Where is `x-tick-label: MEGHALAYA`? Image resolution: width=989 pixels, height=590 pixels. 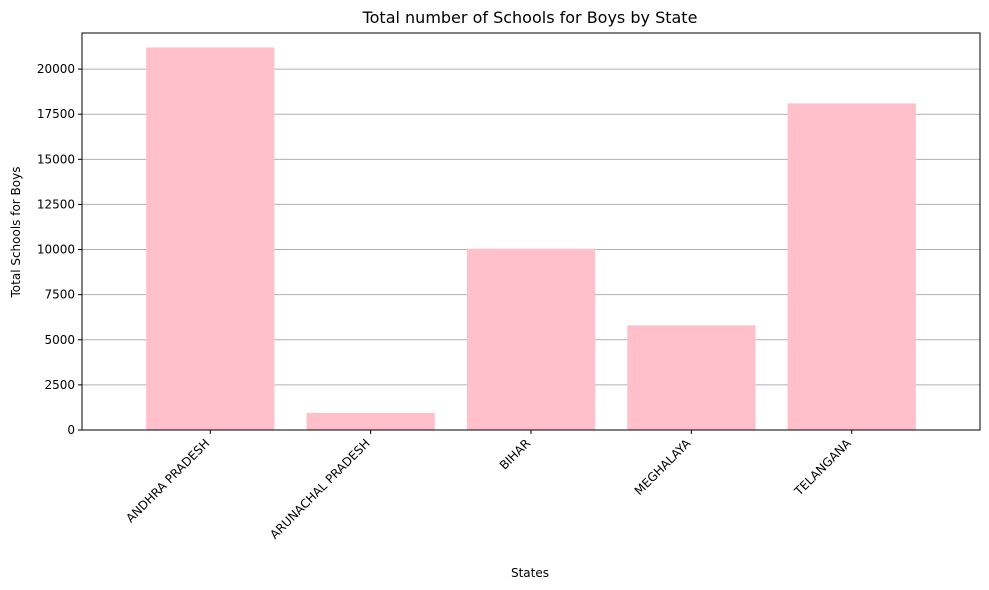
x-tick-label: MEGHALAYA is located at coordinates (663, 467).